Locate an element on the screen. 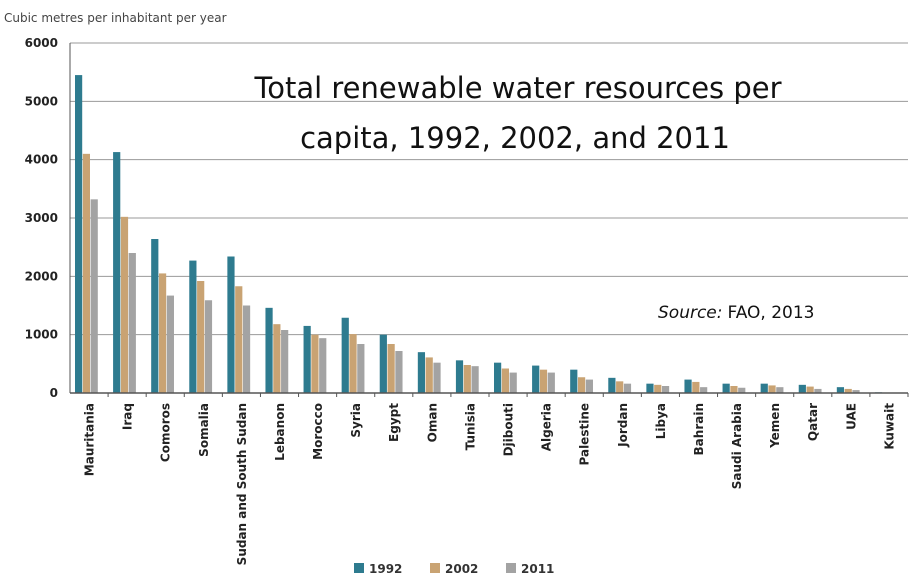  y-axis-label: Cubic metres per inhabitant per year is located at coordinates (115, 18).